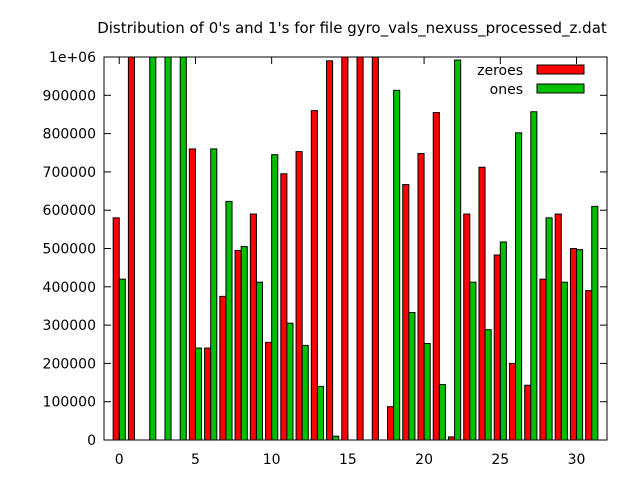 This screenshot has width=640, height=480. Describe the element at coordinates (69, 250) in the screenshot. I see `y-tick-label-5: 500000` at that location.